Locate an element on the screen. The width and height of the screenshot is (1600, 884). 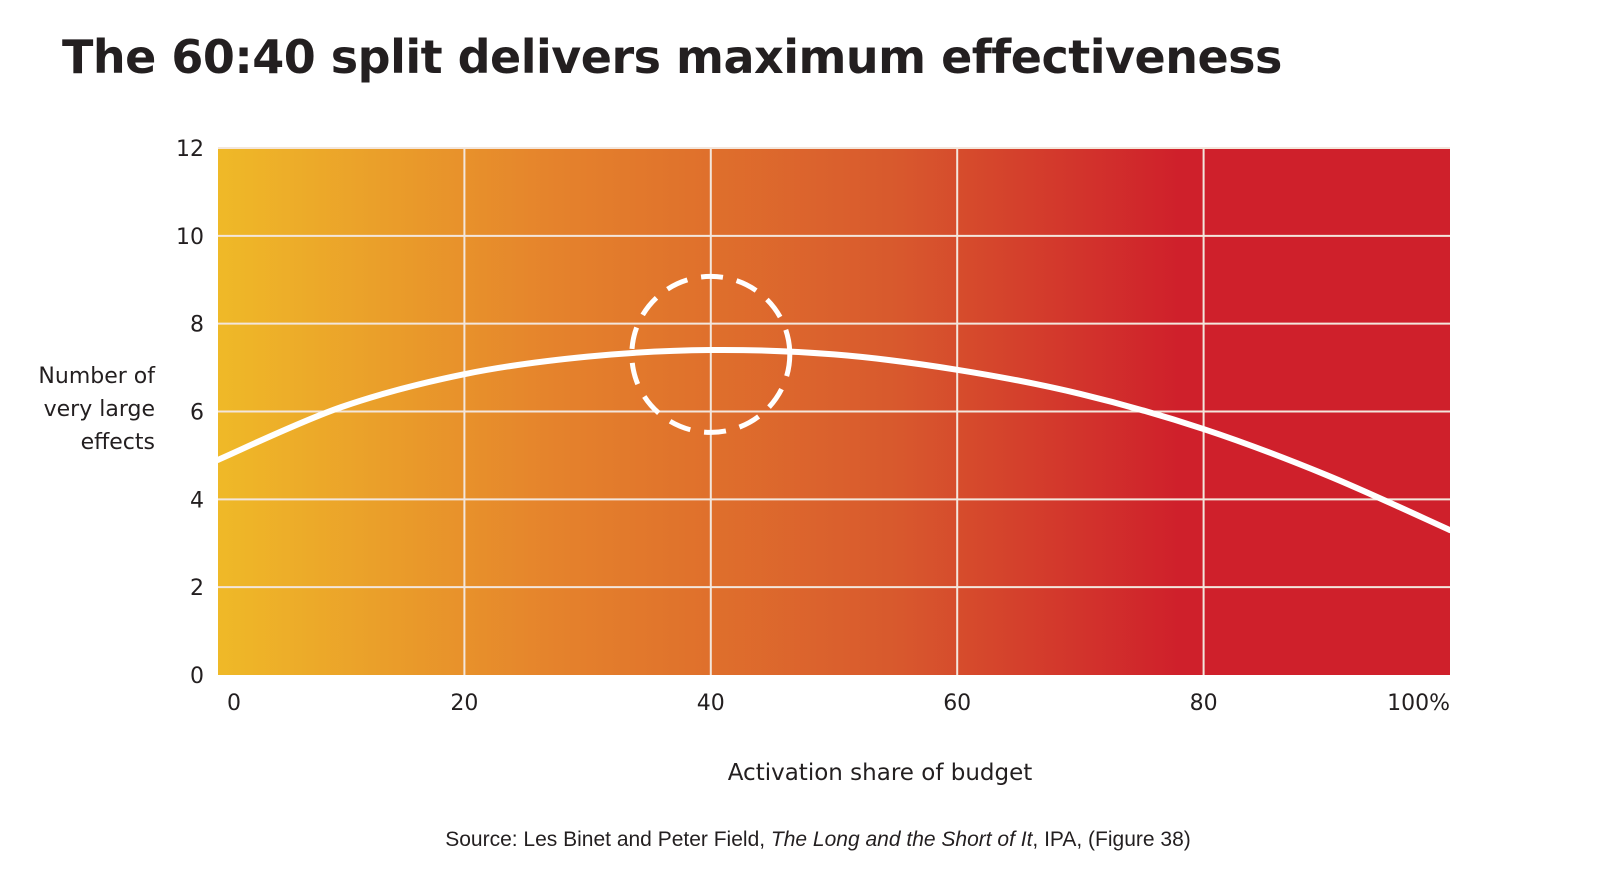
x-tick-label-0: 0 is located at coordinates (234, 703).